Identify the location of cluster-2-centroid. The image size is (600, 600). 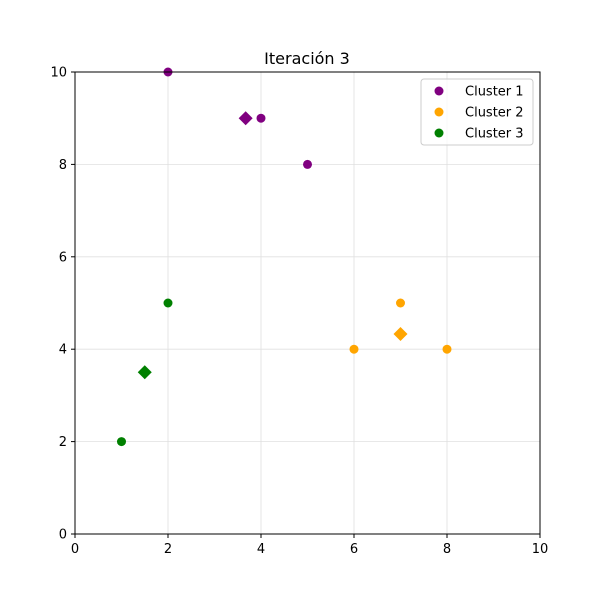
(400, 333).